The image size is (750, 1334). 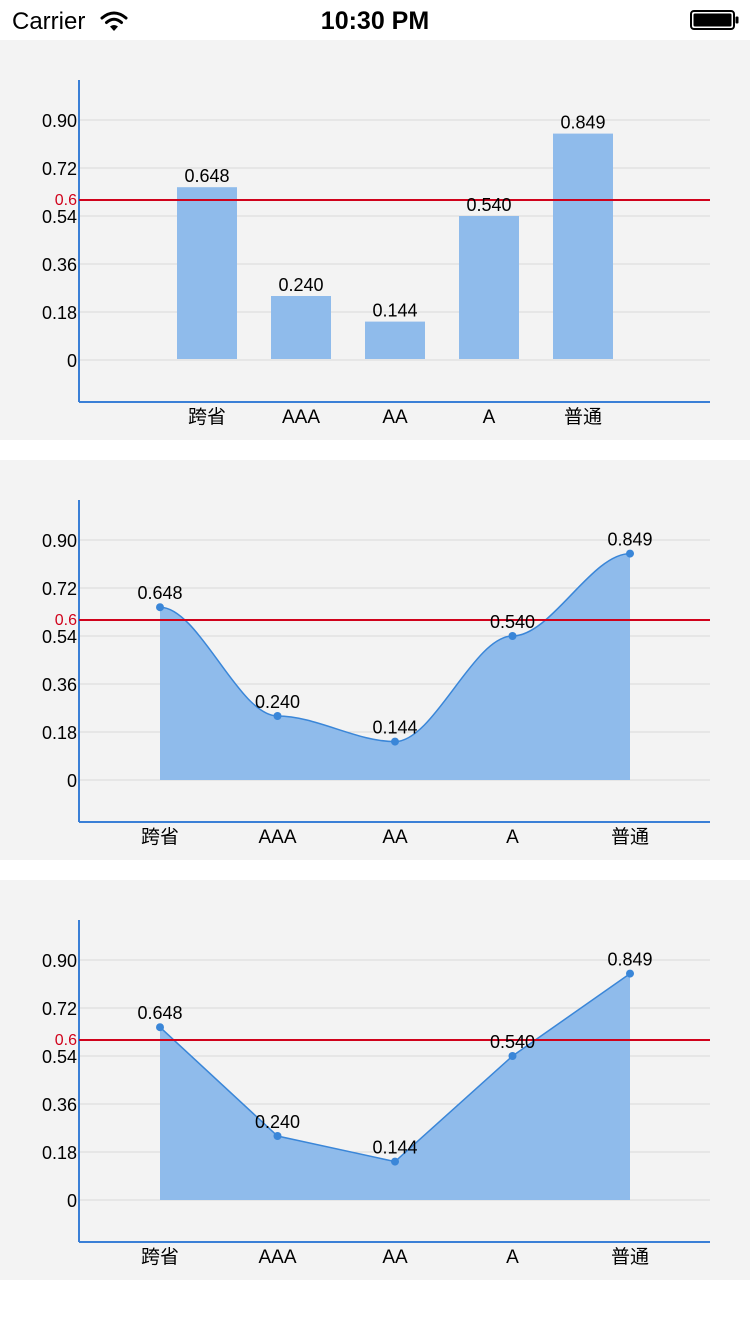 I want to click on carrier-label: Carrier, so click(x=49, y=21).